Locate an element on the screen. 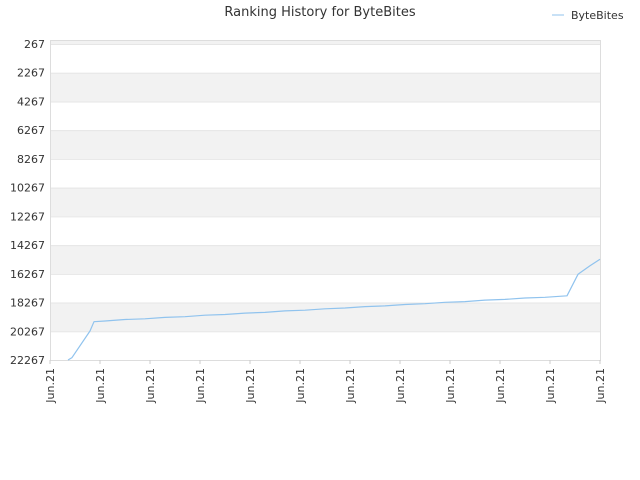  y-tick-label: 12267 is located at coordinates (27, 216).